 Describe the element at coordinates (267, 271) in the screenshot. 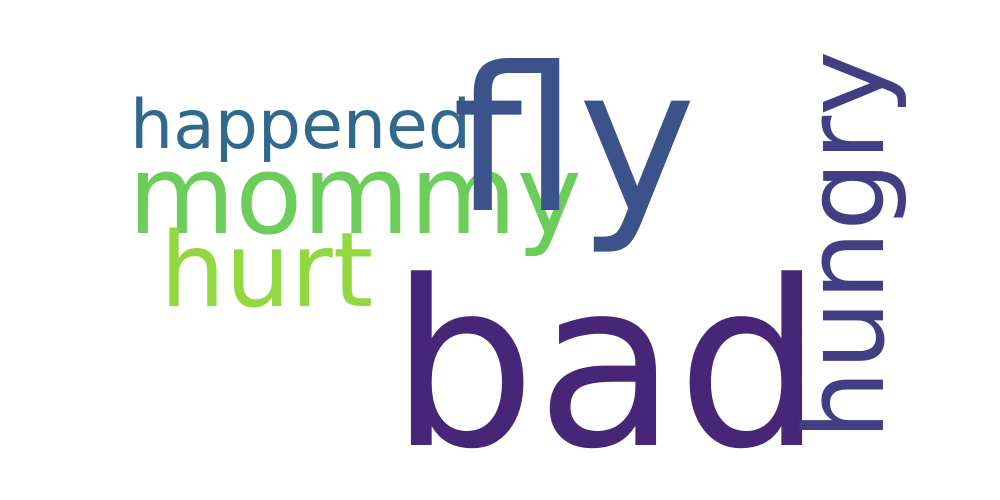

I see `word-hurt: hurt` at that location.